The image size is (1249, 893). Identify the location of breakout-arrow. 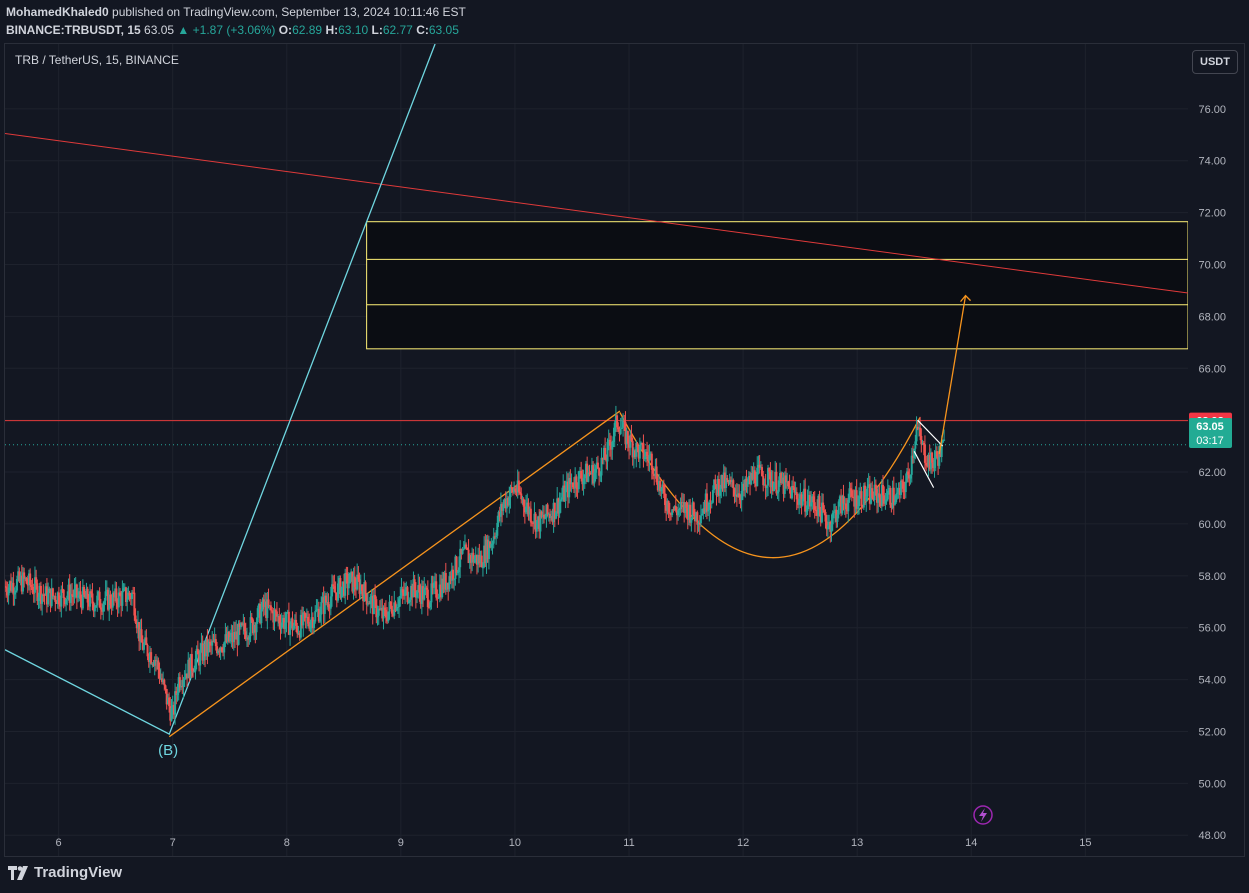
(952, 374).